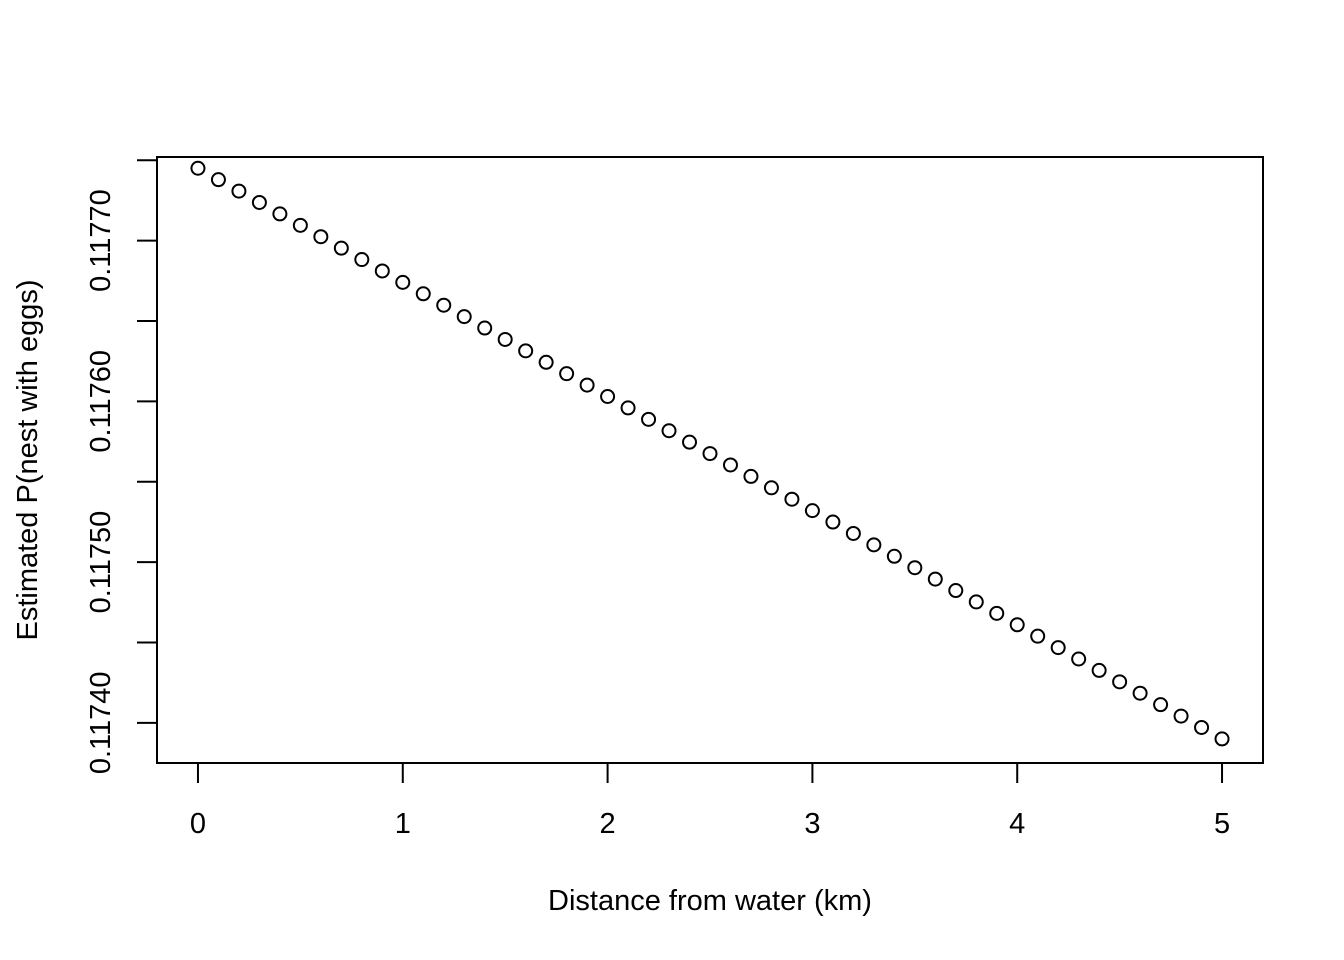 This screenshot has height=960, width=1344. Describe the element at coordinates (710, 901) in the screenshot. I see `x-axis-title: Distance from water (km)` at that location.